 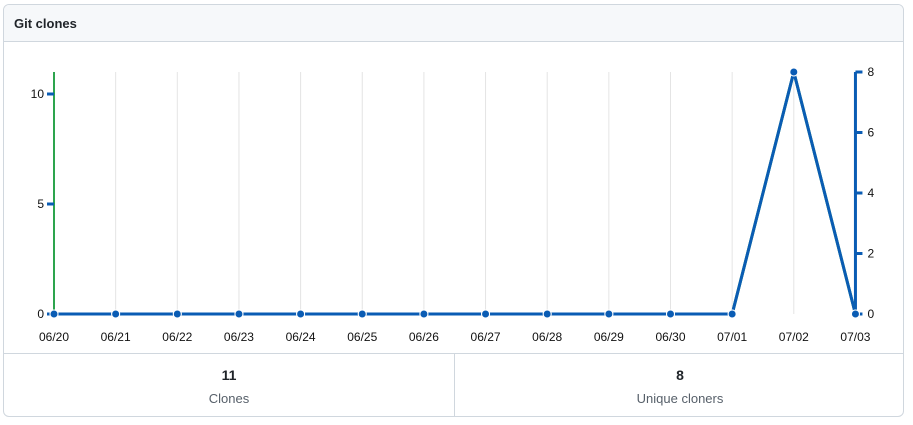 What do you see at coordinates (870, 314) in the screenshot?
I see `right-axis-tick-label: 0` at bounding box center [870, 314].